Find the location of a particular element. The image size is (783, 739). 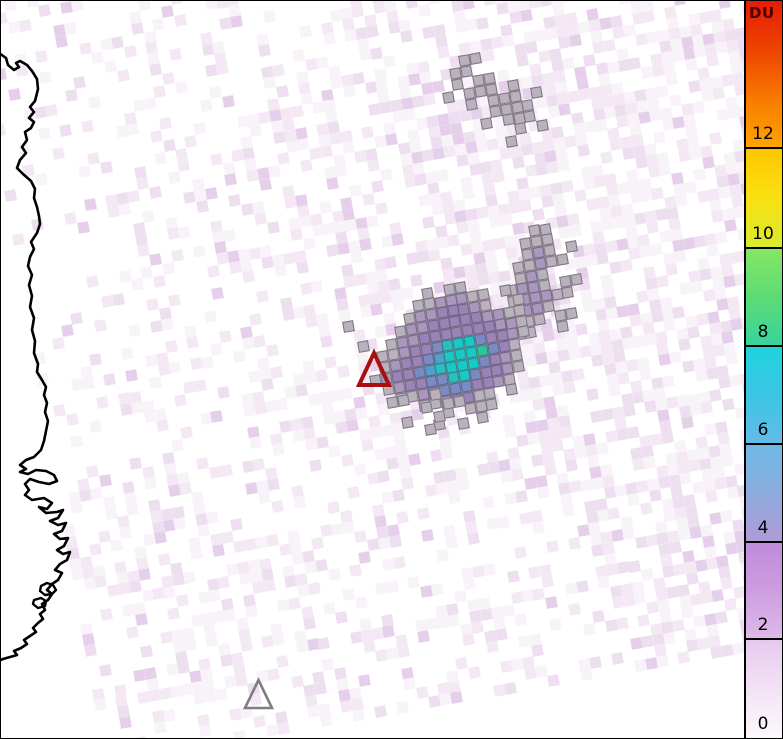

colorbar-tick-label: 8 is located at coordinates (763, 332).